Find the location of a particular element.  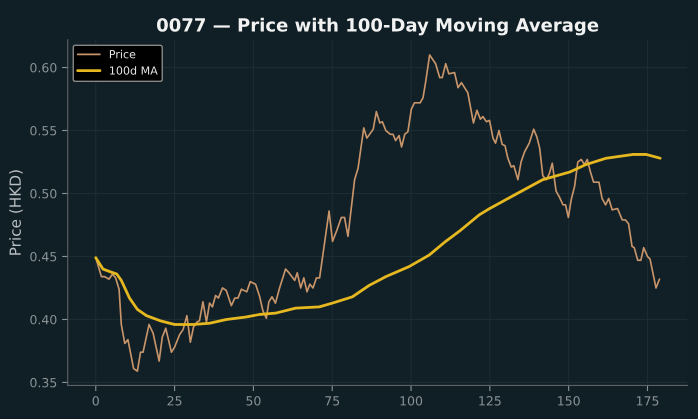

x-tick-label: 100 is located at coordinates (411, 401).